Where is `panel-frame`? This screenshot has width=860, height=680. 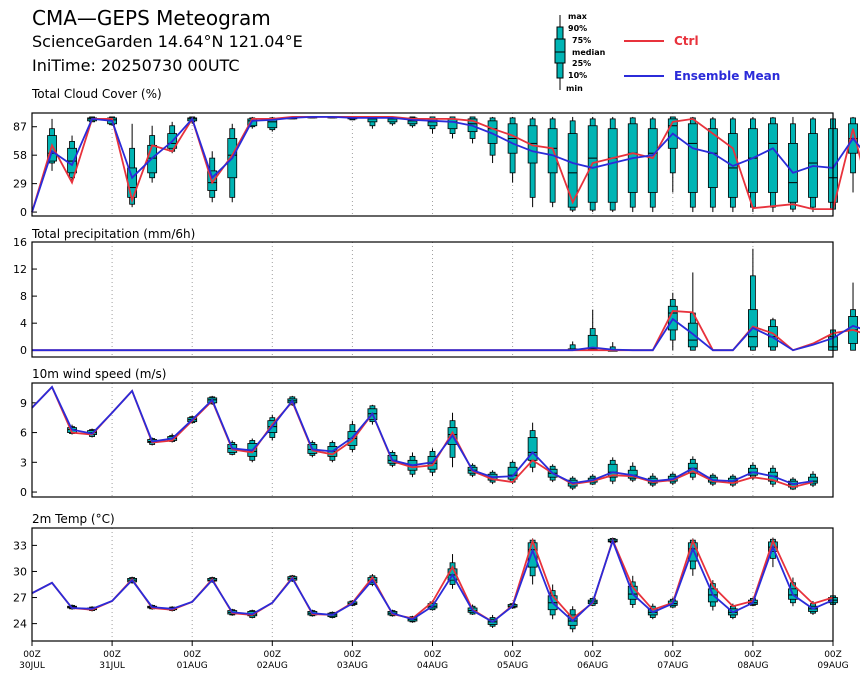 panel-frame is located at coordinates (432, 164).